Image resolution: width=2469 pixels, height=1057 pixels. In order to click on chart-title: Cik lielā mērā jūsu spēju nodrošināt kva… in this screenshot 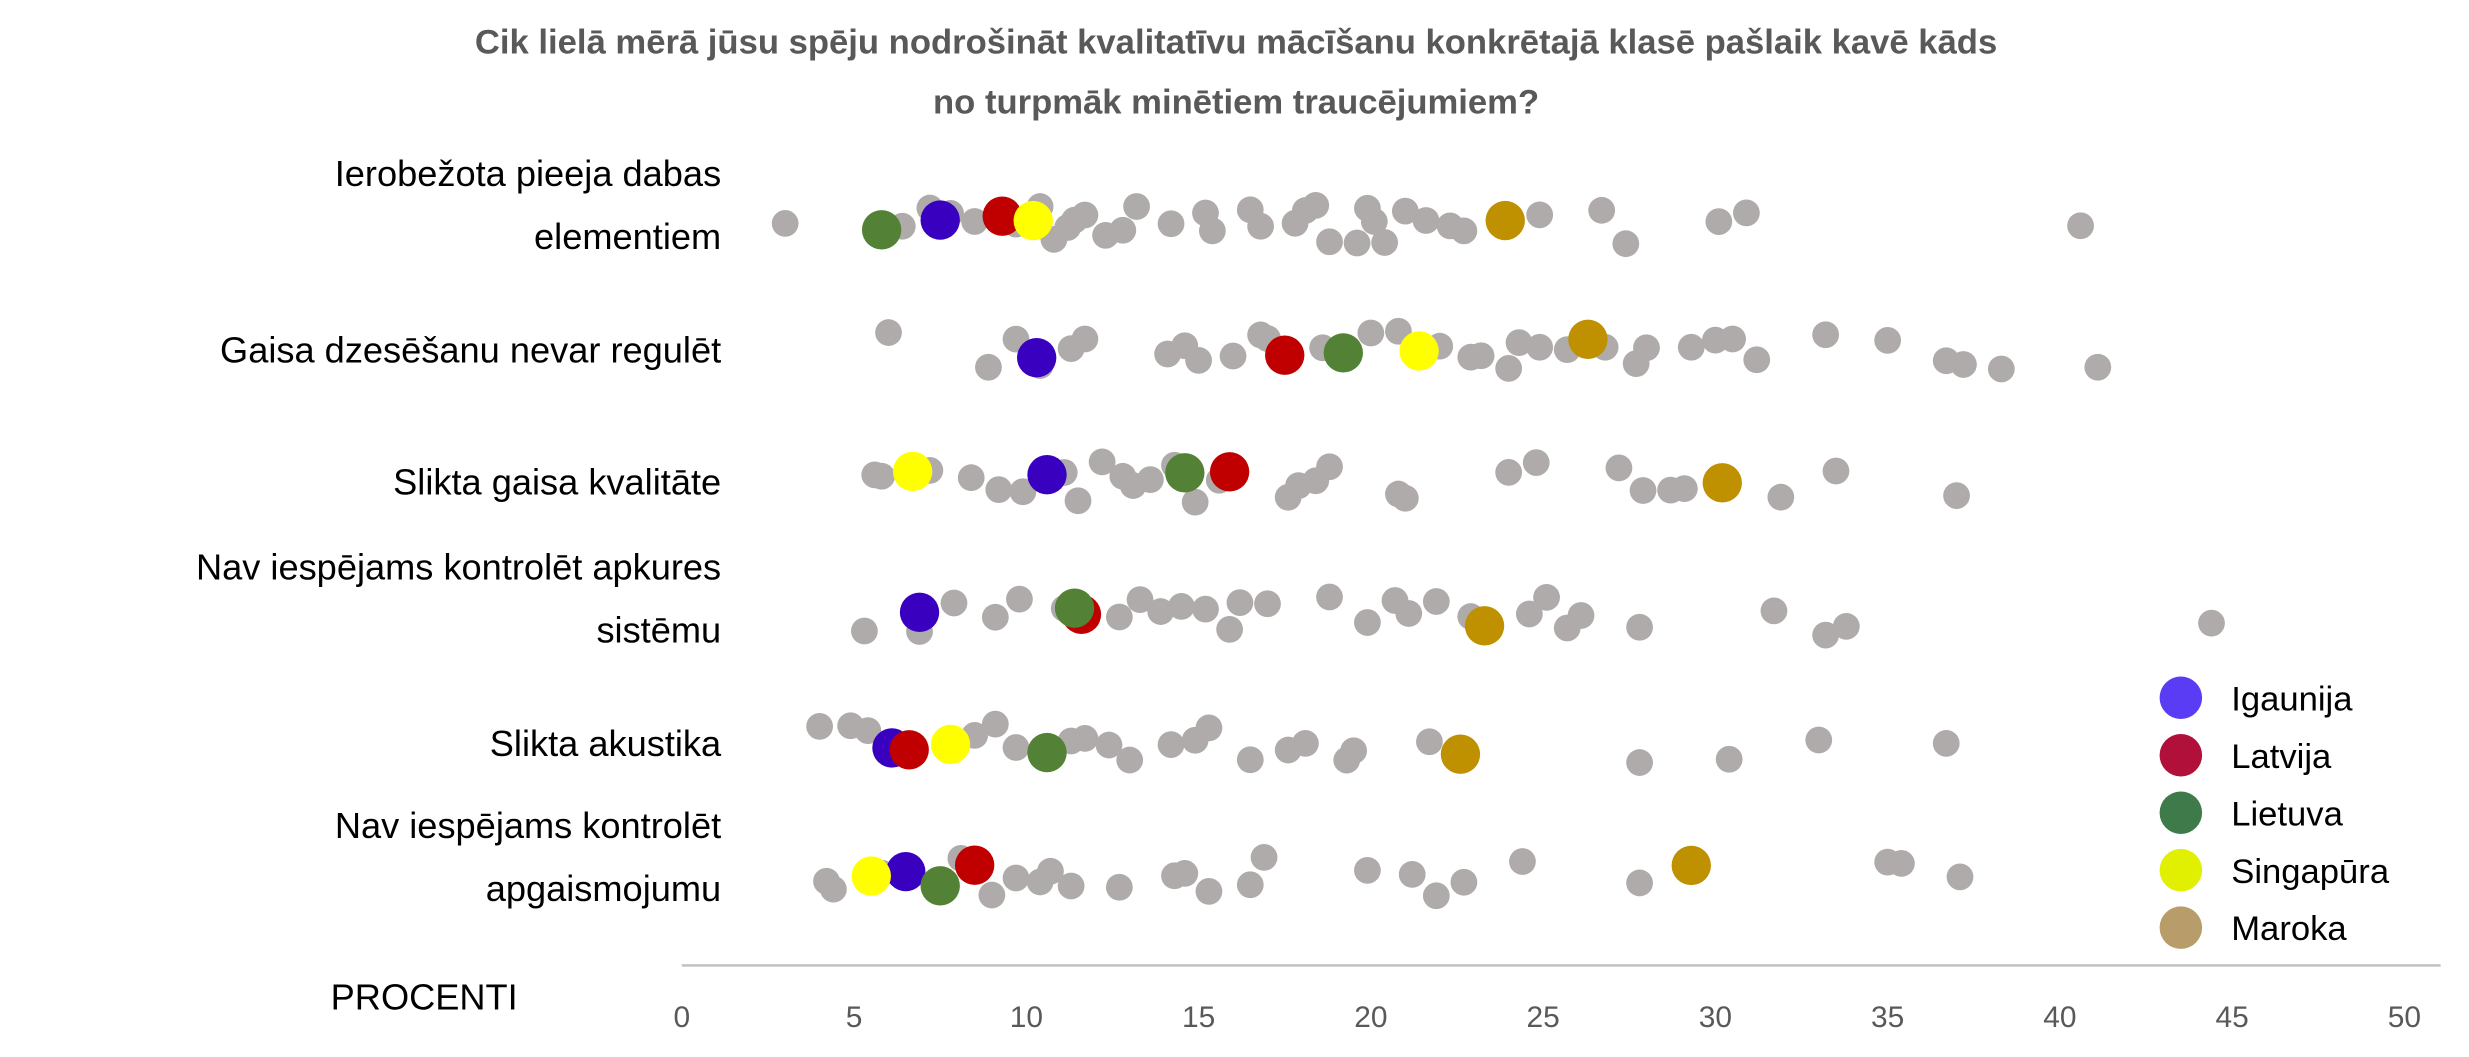, I will do `click(1236, 73)`.